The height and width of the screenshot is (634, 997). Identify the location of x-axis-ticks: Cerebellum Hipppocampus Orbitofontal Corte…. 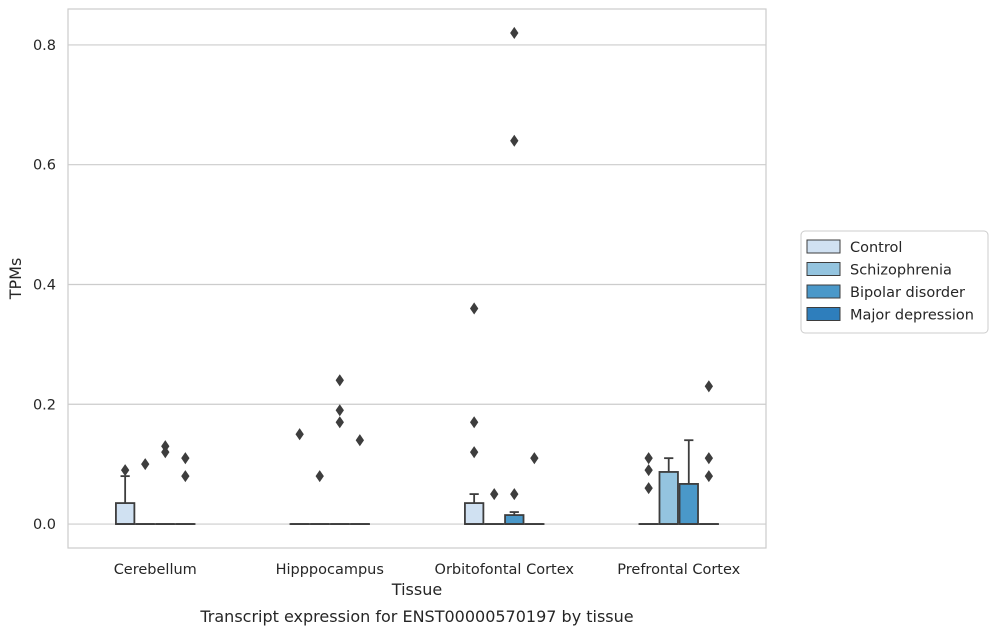
(427, 570).